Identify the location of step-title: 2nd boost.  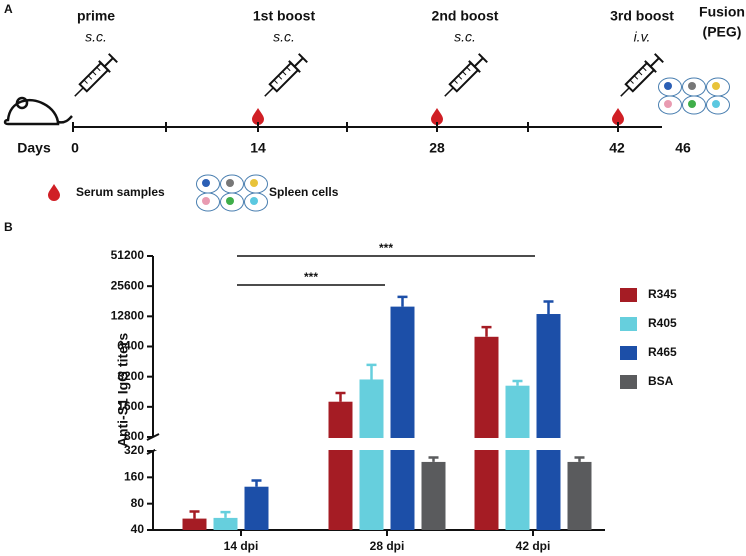
(465, 16).